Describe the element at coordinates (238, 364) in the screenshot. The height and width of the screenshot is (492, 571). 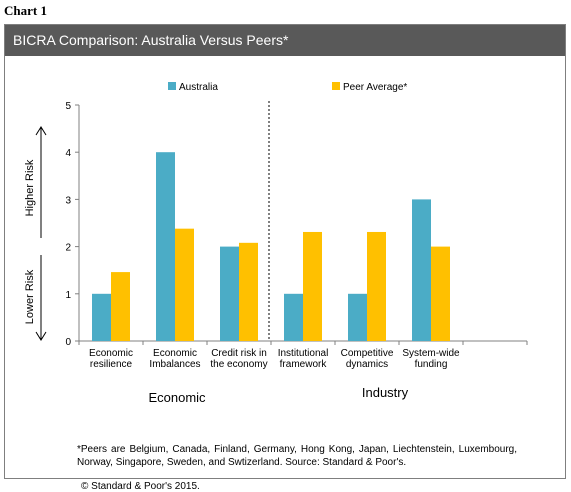
I see `x-category-label: the economy` at that location.